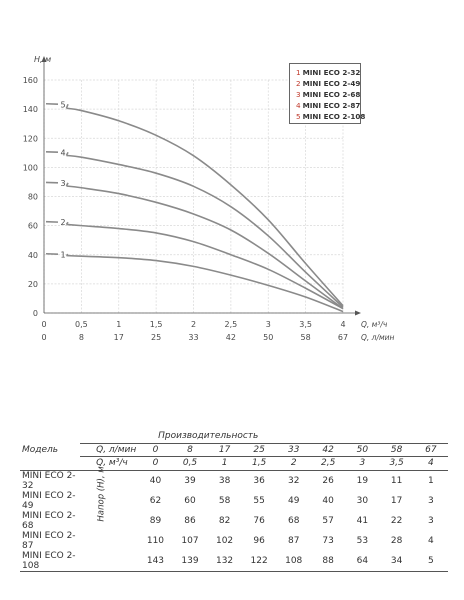  I want to click on table-cell: 1, so click(431, 480).